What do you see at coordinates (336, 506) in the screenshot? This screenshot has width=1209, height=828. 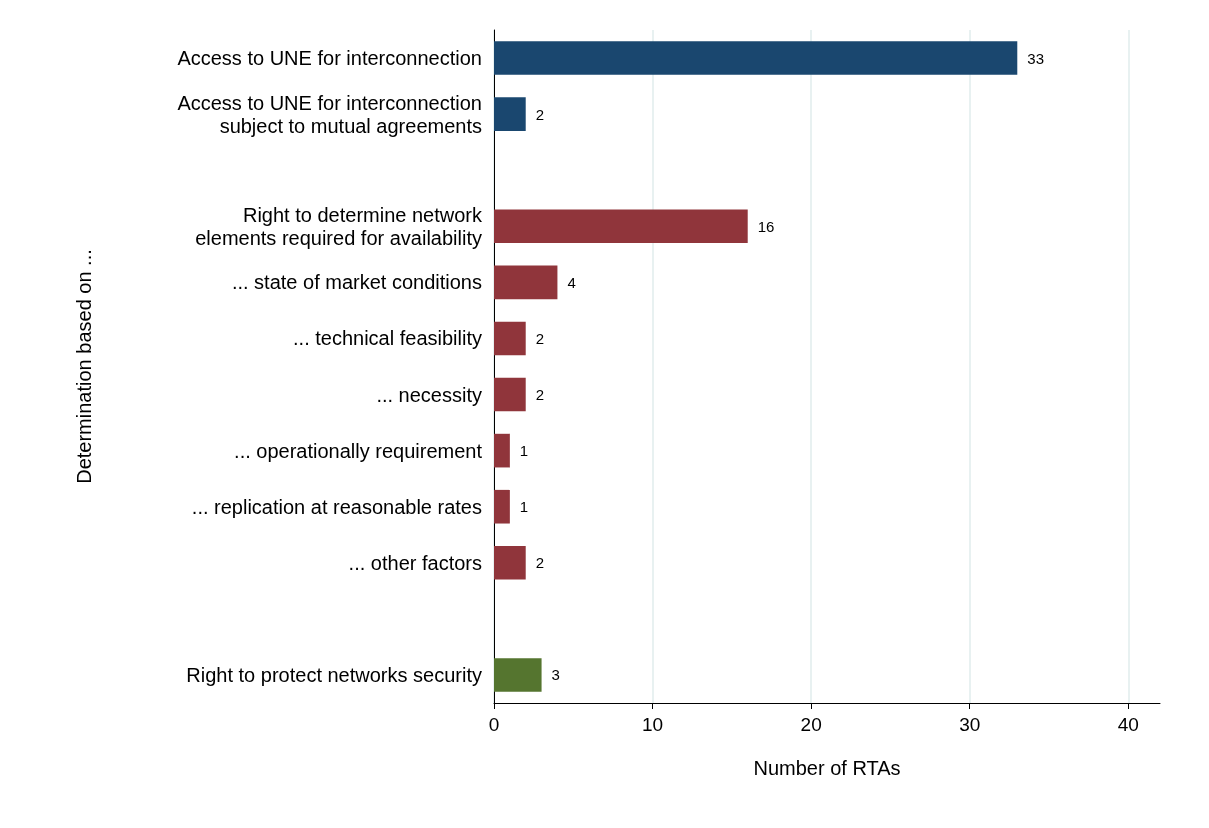 I see `y-tick-label: ... replication at reasonable rates` at bounding box center [336, 506].